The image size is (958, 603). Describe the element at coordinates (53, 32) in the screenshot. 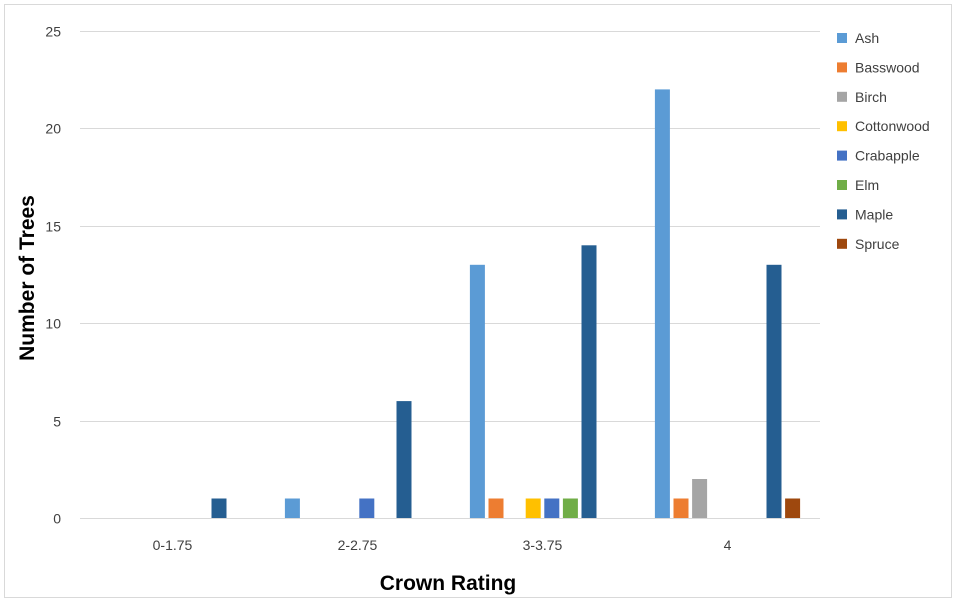

I see `y-tick-label: 25` at that location.